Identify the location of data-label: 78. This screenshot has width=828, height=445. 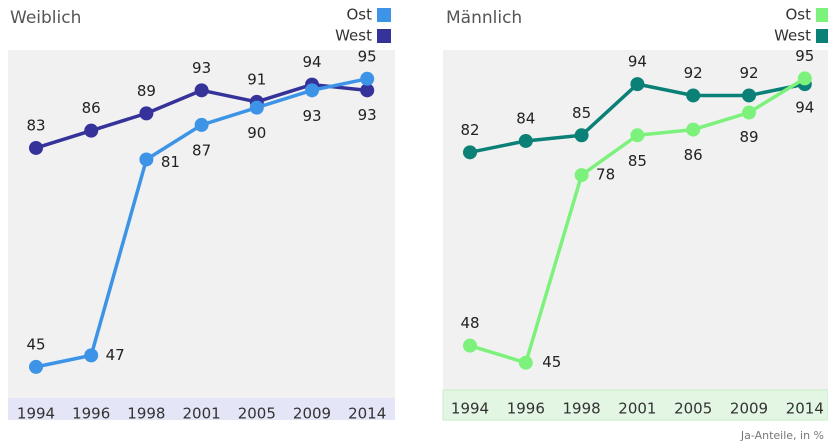
(605, 175).